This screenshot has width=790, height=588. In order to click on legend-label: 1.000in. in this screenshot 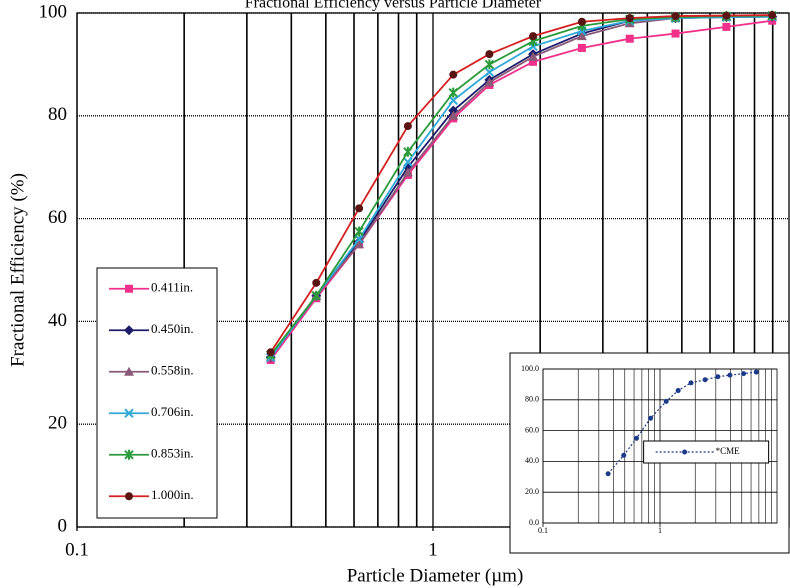, I will do `click(172, 494)`.